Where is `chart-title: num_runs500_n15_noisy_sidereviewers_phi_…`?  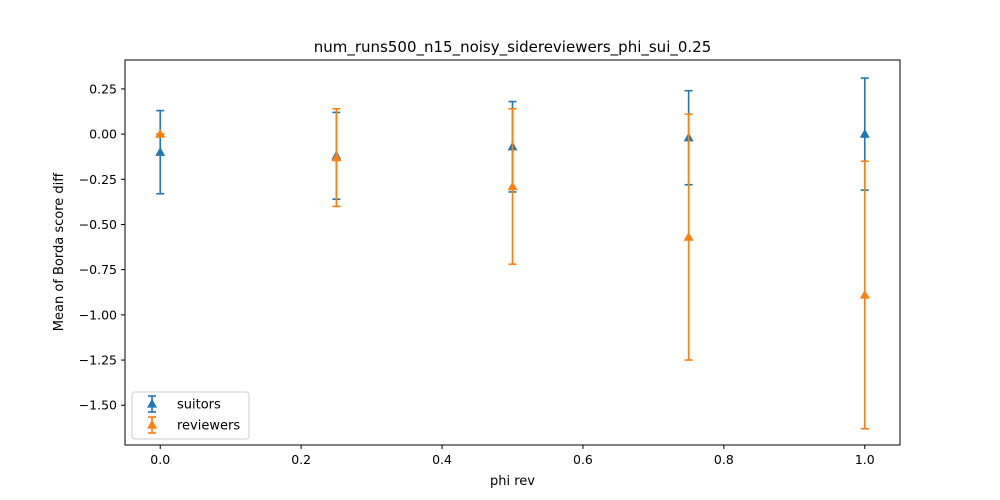
chart-title: num_runs500_n15_noisy_sidereviewers_phi_… is located at coordinates (513, 47).